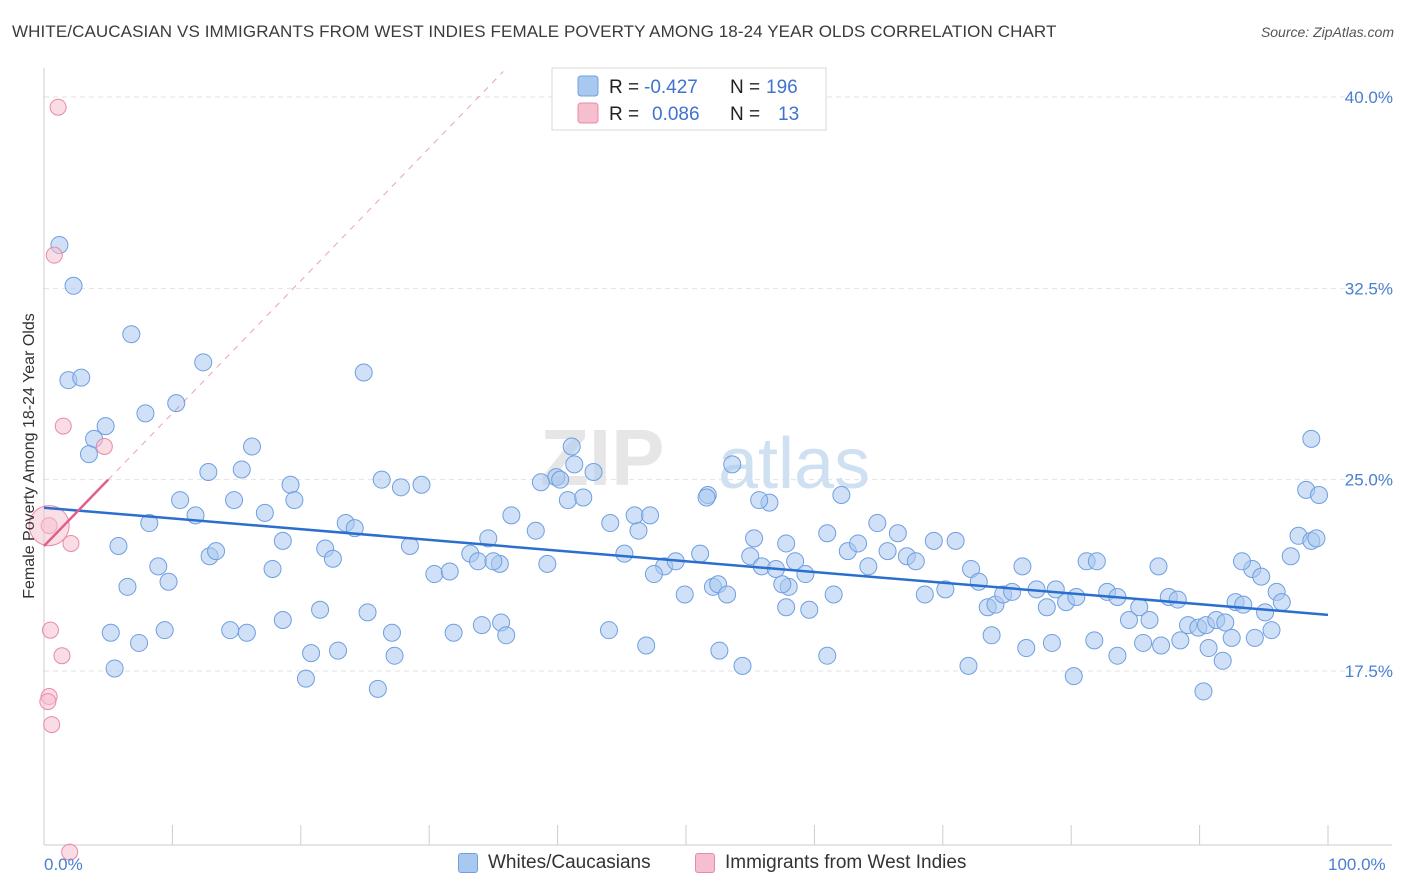  What do you see at coordinates (1369, 288) in the screenshot?
I see `y-tick-label: 32.5%` at bounding box center [1369, 288].